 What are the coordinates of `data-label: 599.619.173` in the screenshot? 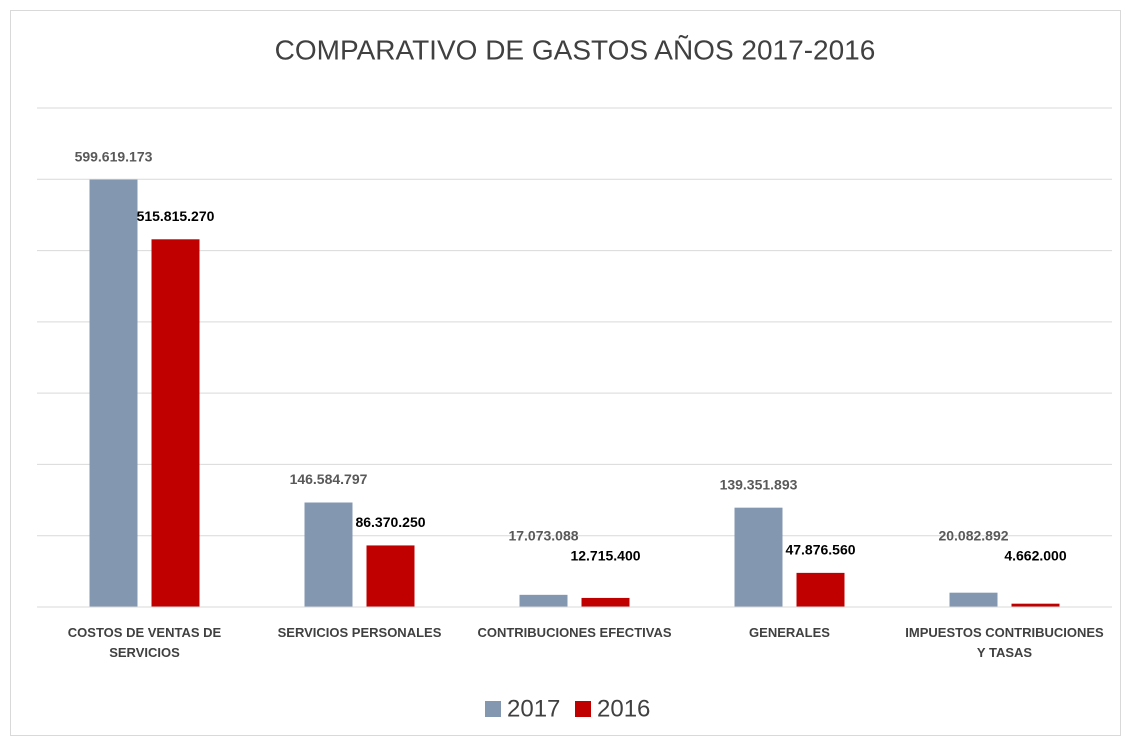 It's located at (114, 156).